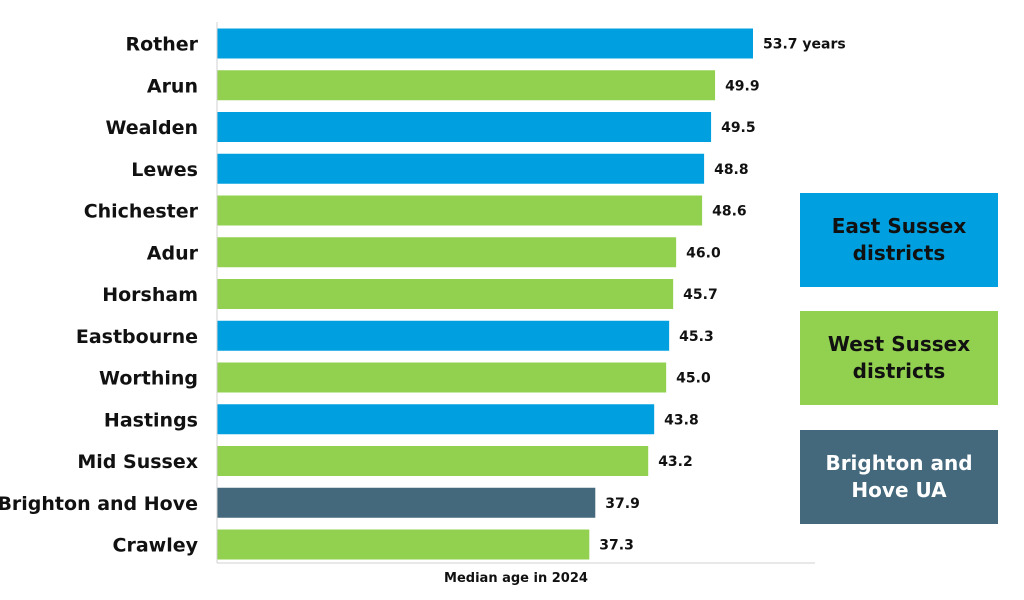  I want to click on category-label-rother: Rother, so click(161, 45).